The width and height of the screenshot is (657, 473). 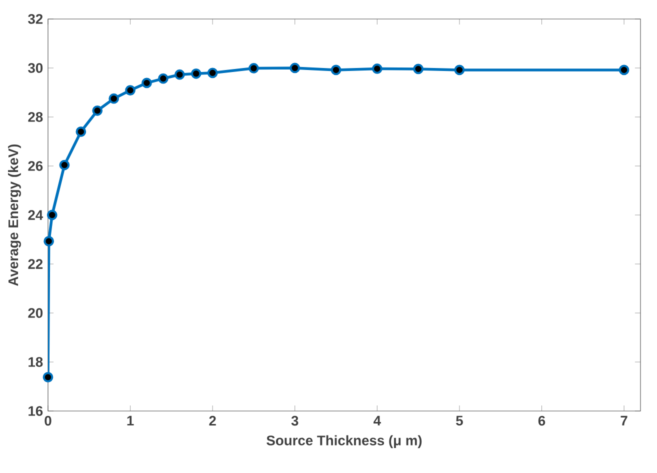 What do you see at coordinates (130, 421) in the screenshot?
I see `x-tick-label: 1` at bounding box center [130, 421].